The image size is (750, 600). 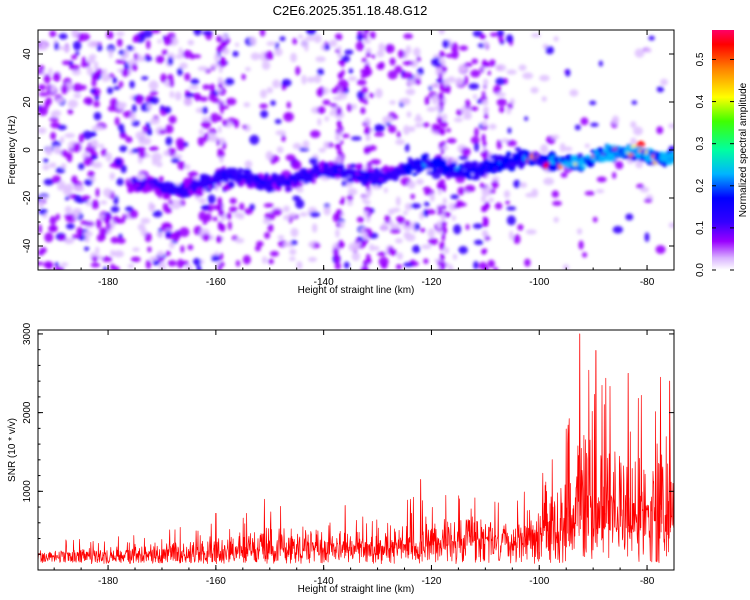 I want to click on colorbar-tick-label: 0.5, so click(x=700, y=59).